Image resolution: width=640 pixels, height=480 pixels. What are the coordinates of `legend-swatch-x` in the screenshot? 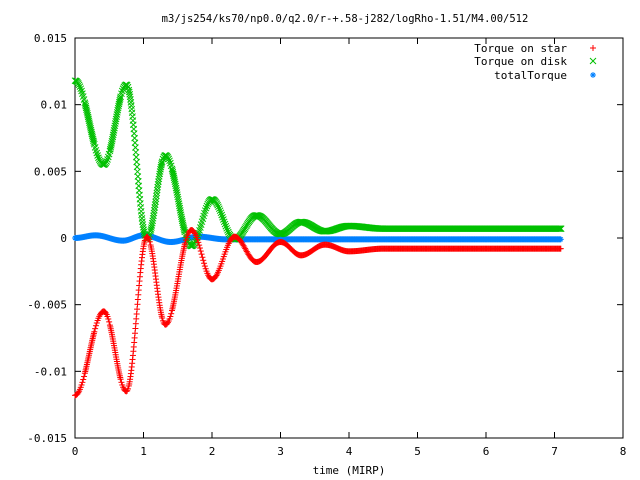 It's located at (593, 61).